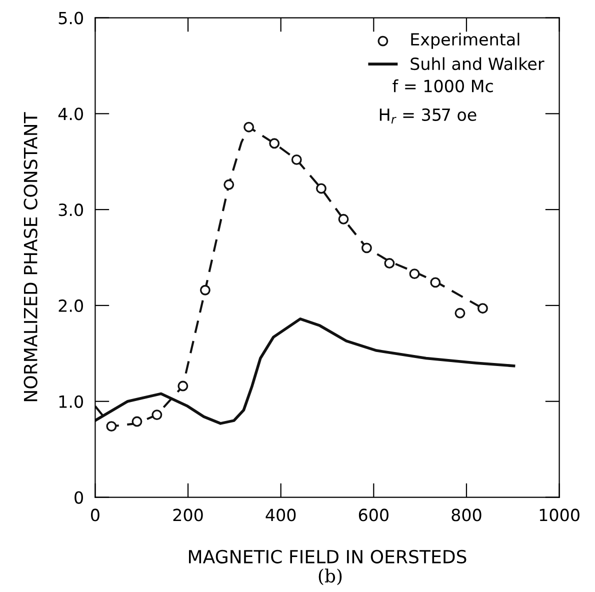 Image resolution: width=595 pixels, height=592 pixels. I want to click on text: (b), so click(330, 577).